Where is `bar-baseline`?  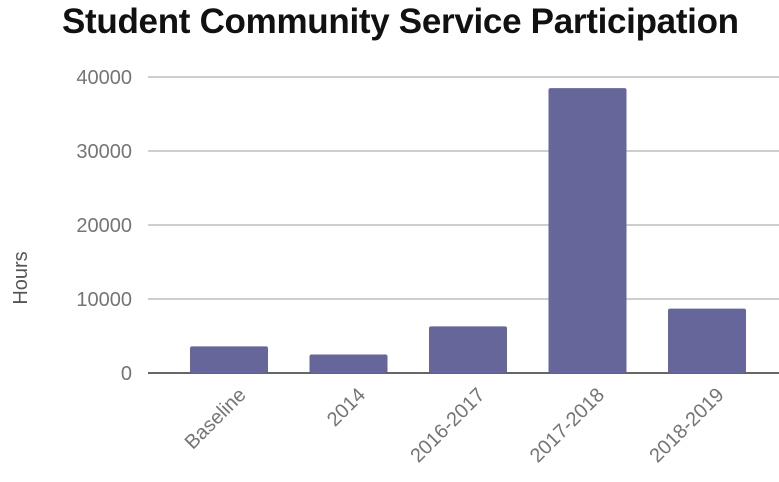 bar-baseline is located at coordinates (229, 359).